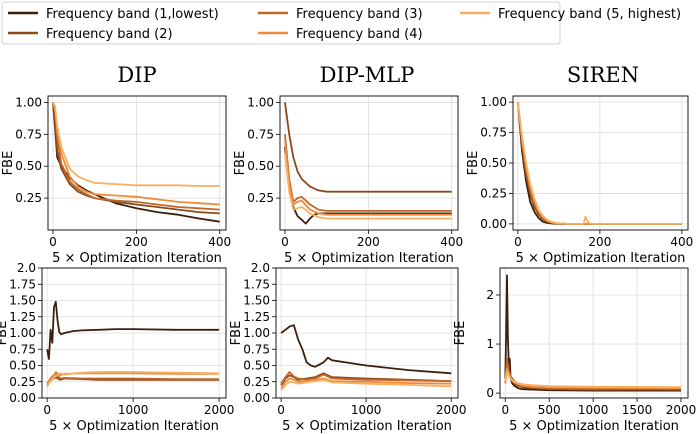 Image resolution: width=700 pixels, height=434 pixels. Describe the element at coordinates (359, 14) in the screenshot. I see `legend-label-3: Frequency band (3)` at that location.